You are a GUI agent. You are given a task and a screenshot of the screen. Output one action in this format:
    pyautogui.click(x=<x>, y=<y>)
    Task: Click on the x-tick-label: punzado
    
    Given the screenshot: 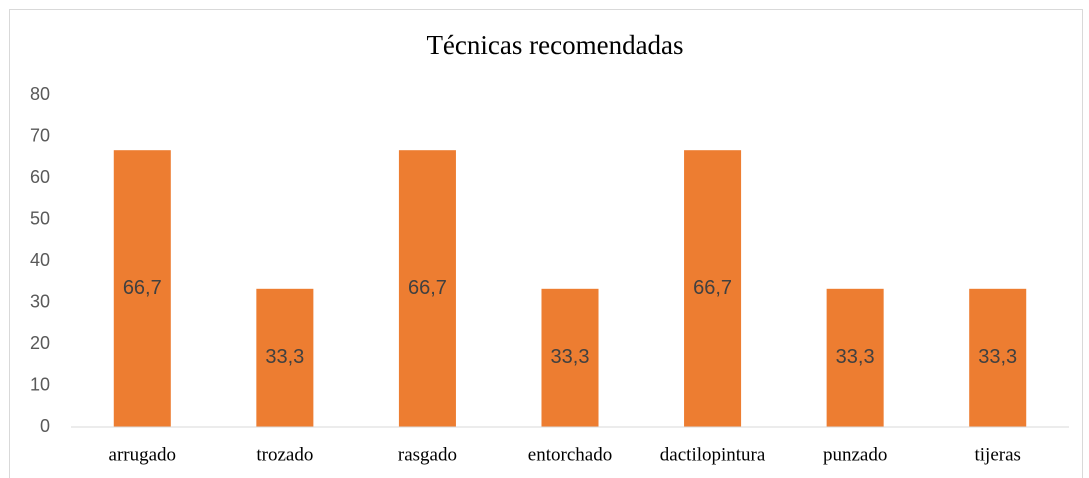 What is the action you would take?
    pyautogui.click(x=855, y=454)
    